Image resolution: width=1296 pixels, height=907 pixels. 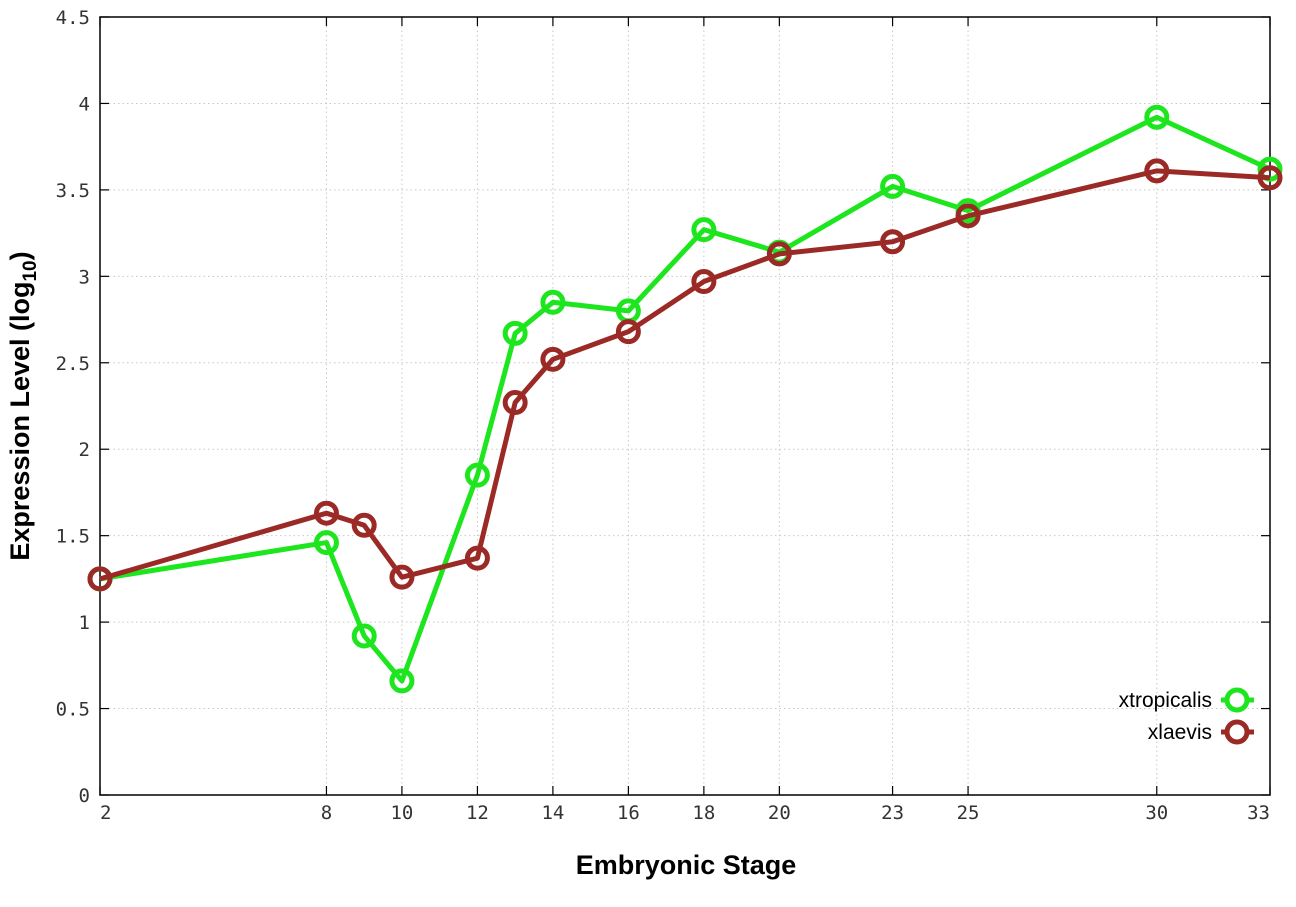 What do you see at coordinates (84, 623) in the screenshot?
I see `y-tick-label: 1` at bounding box center [84, 623].